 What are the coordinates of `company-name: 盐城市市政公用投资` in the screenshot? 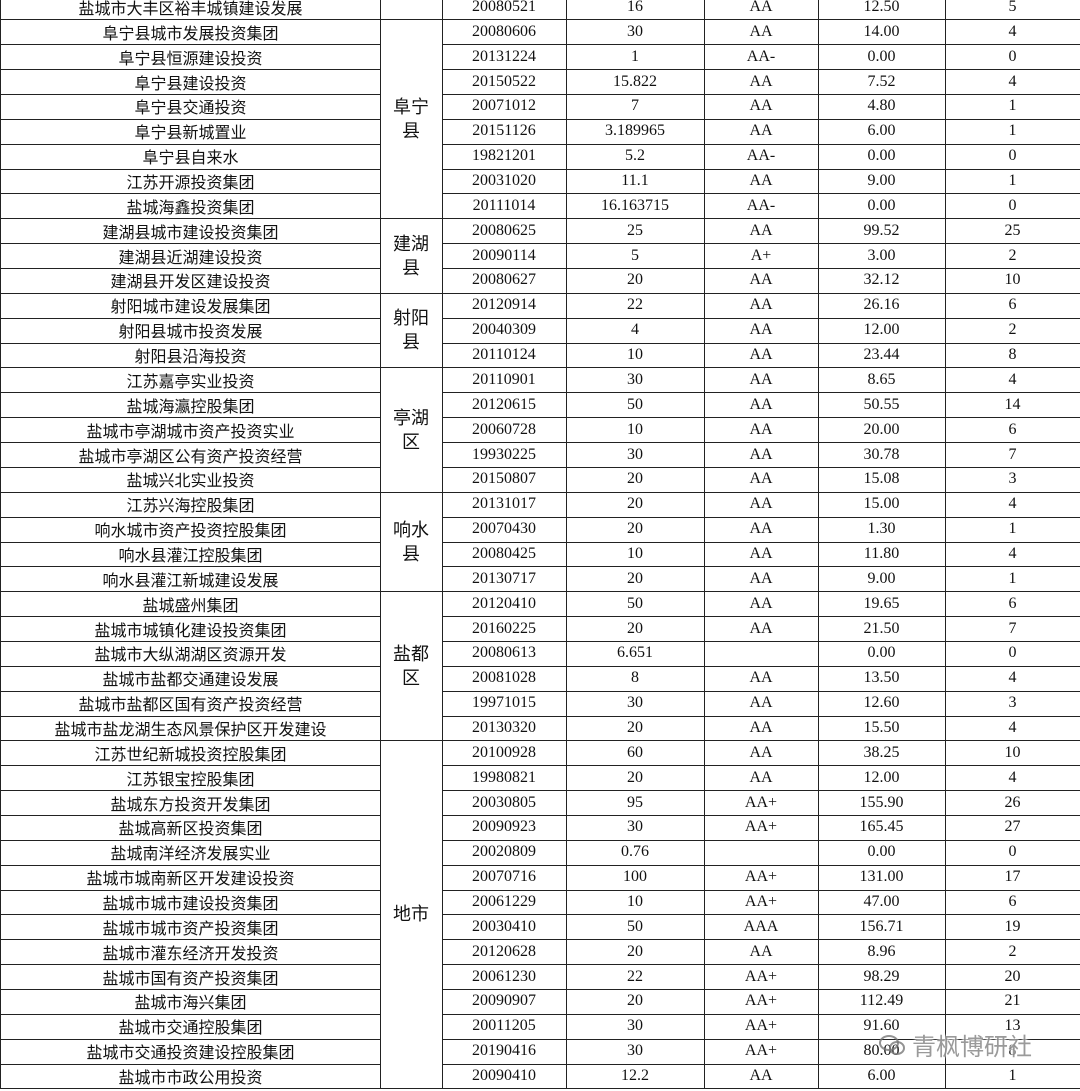 It's located at (190, 1076).